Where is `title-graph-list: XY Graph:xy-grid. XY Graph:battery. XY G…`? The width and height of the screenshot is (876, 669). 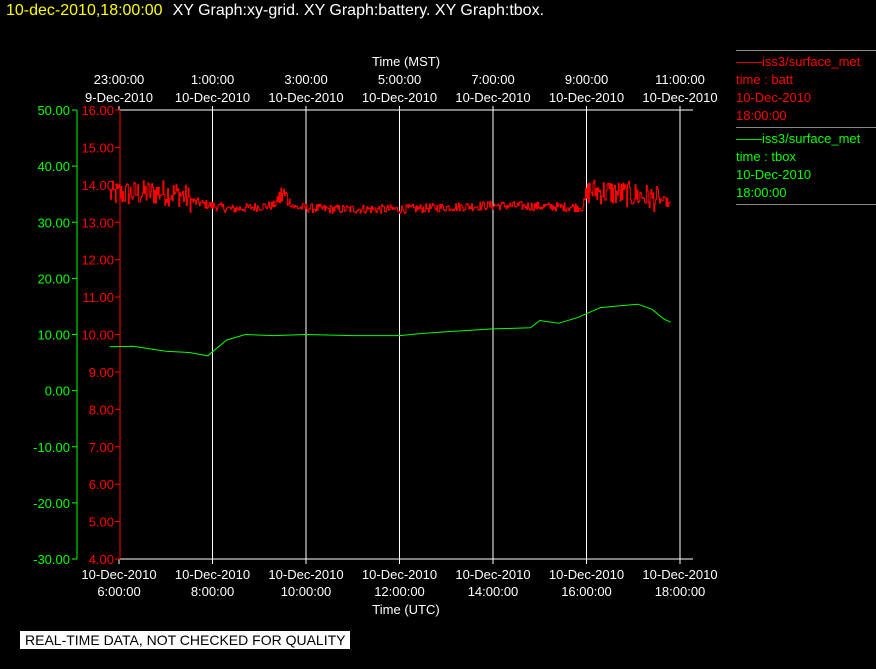
title-graph-list: XY Graph:xy-grid. XY Graph:battery. XY G… is located at coordinates (358, 10).